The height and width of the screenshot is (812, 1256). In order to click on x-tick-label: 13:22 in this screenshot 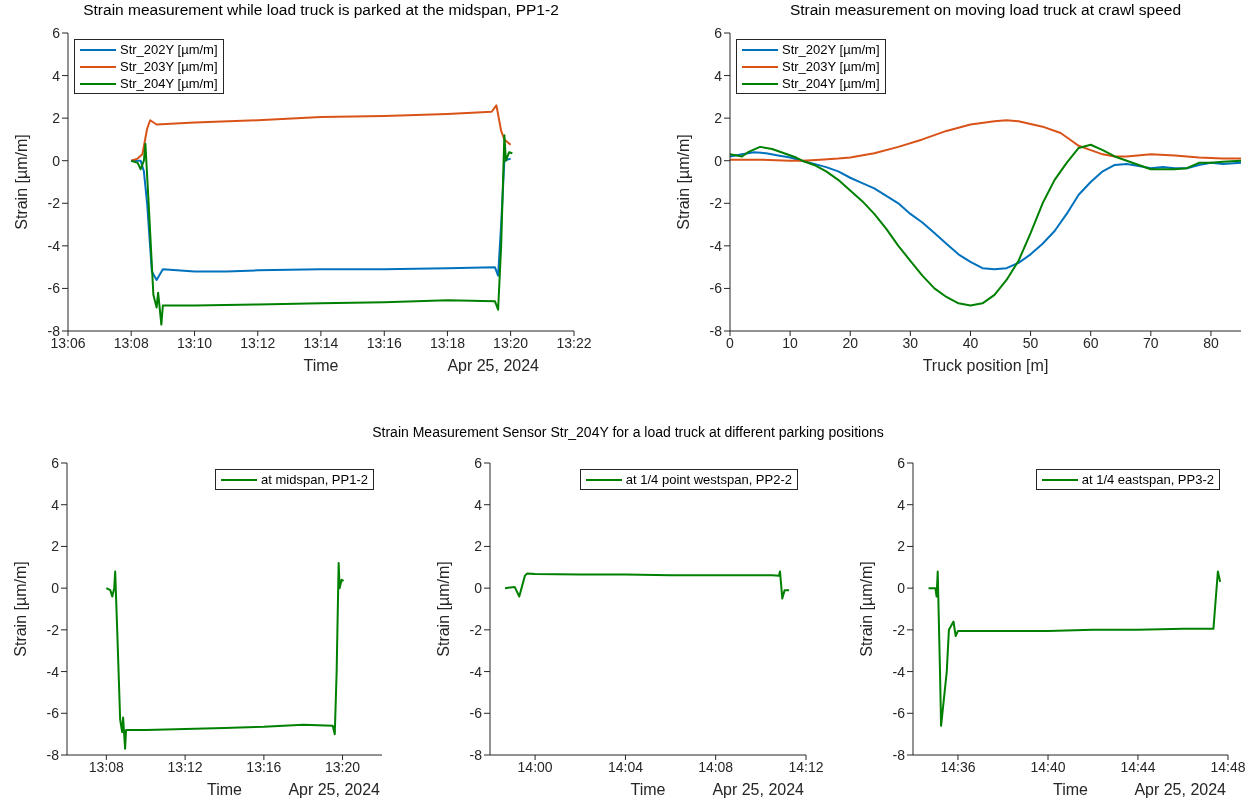, I will do `click(574, 342)`.